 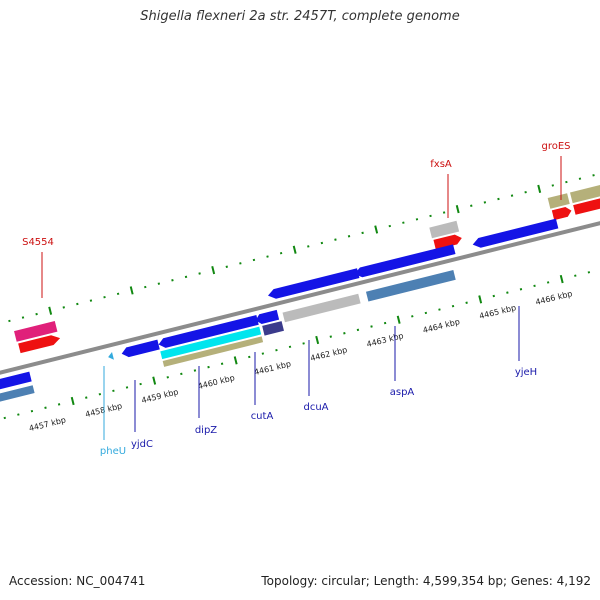 What do you see at coordinates (140, 348) in the screenshot?
I see `gene-arrow-yjdC` at bounding box center [140, 348].